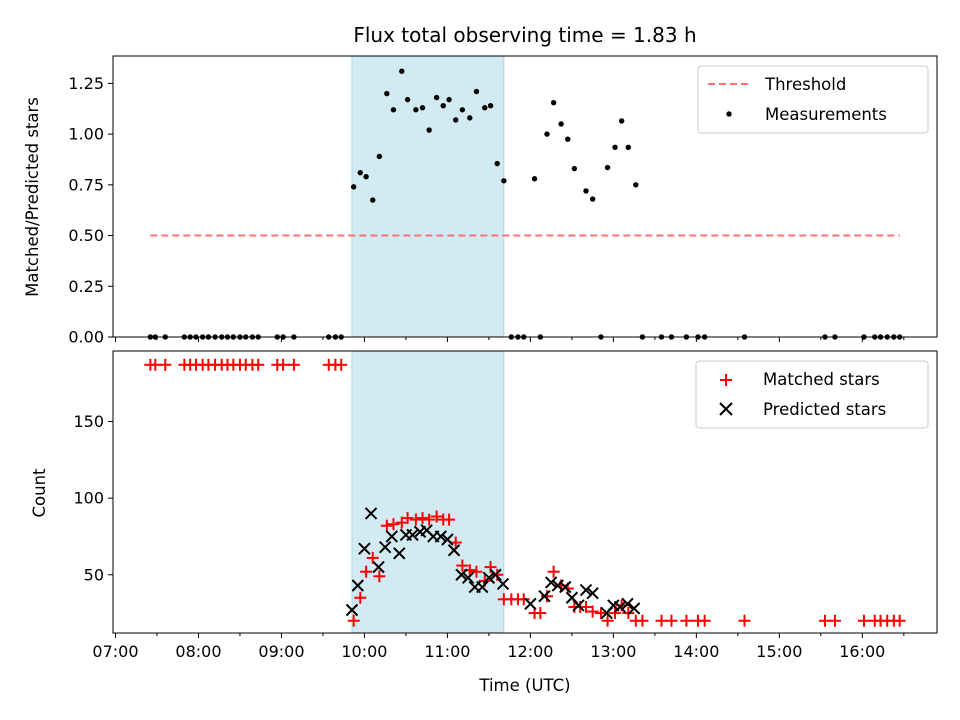 The width and height of the screenshot is (960, 720). What do you see at coordinates (86, 235) in the screenshot?
I see `top-y-tick-label: 0.50` at bounding box center [86, 235].